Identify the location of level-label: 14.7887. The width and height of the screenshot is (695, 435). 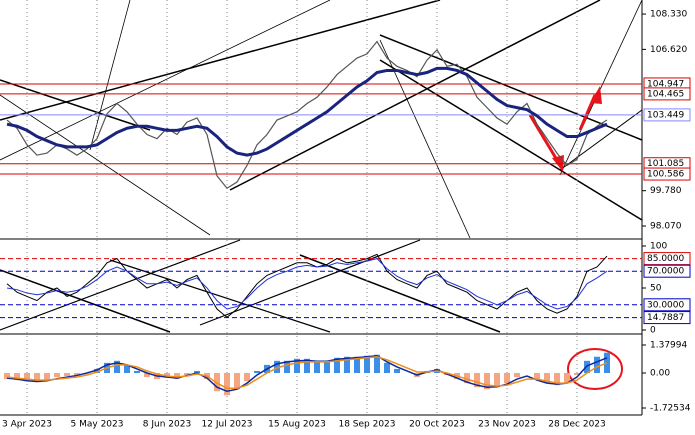
(665, 318).